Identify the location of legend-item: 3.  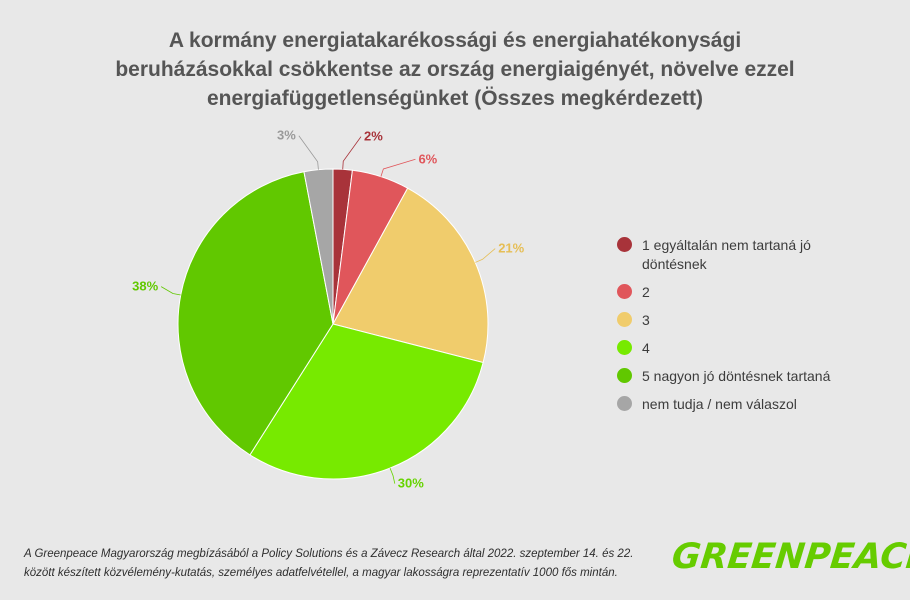
(737, 320).